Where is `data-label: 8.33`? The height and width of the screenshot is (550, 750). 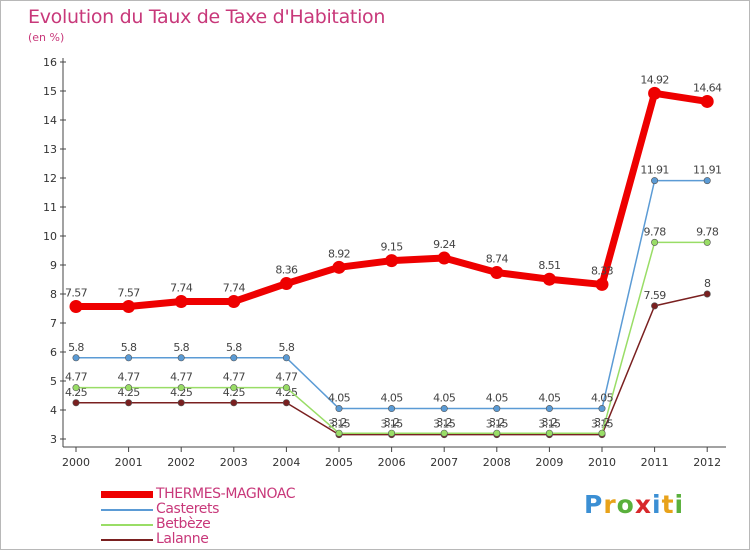 data-label: 8.33 is located at coordinates (602, 270).